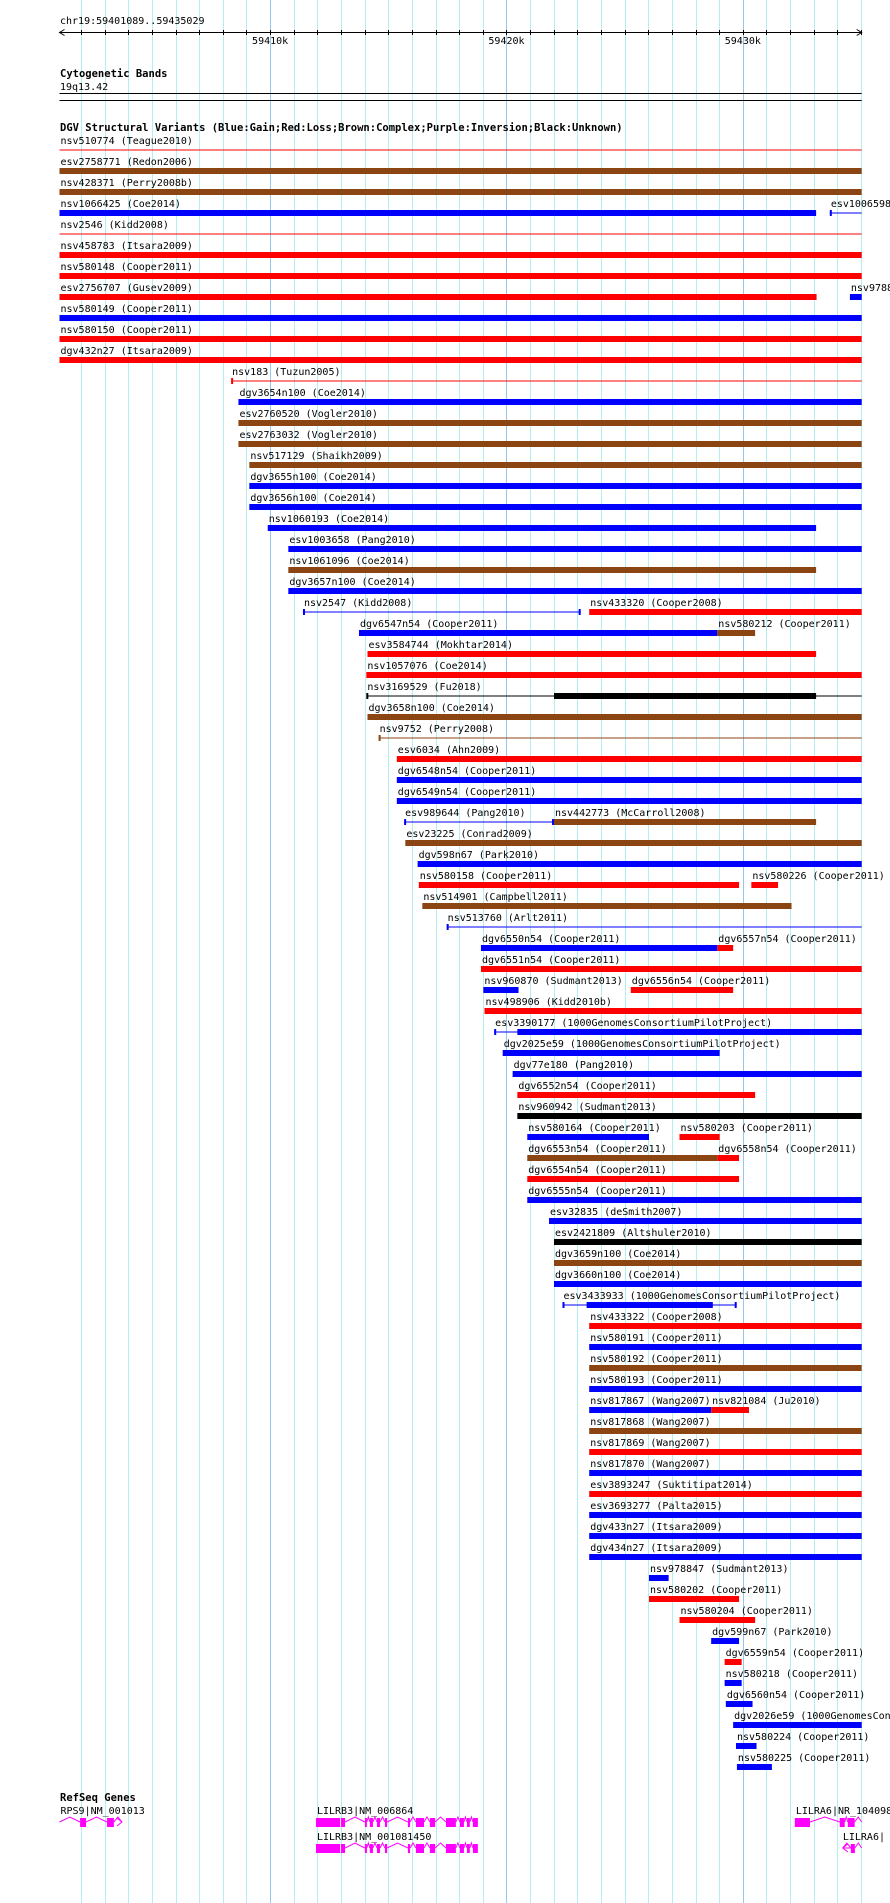 This screenshot has height=1903, width=890. What do you see at coordinates (715, 1593) in the screenshot?
I see `structural-variant: nsv580202 (Cooper2011)` at bounding box center [715, 1593].